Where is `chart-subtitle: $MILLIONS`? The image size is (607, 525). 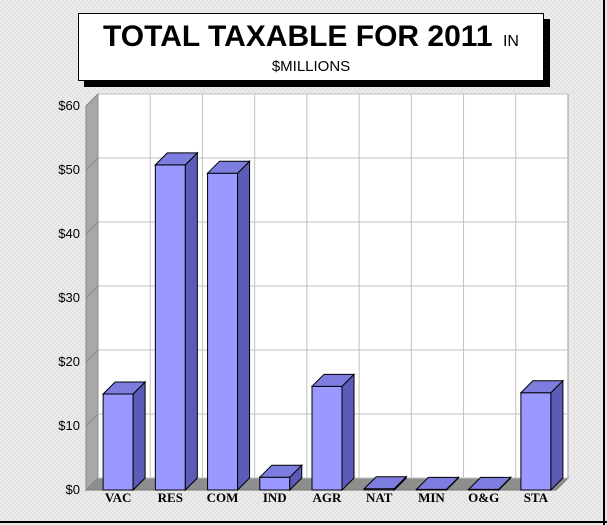
chart-subtitle: $MILLIONS is located at coordinates (311, 66).